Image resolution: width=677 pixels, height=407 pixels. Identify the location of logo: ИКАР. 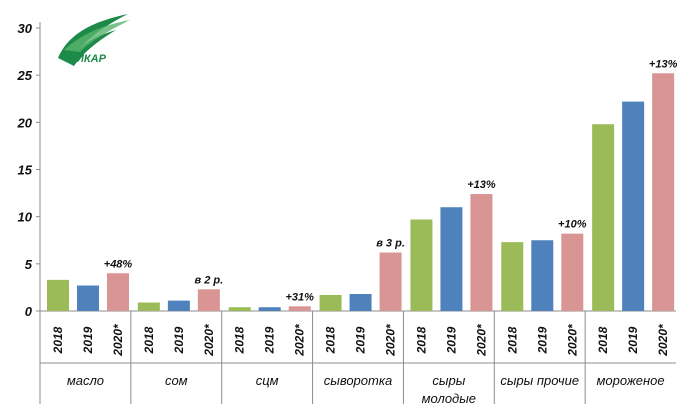
(94, 40).